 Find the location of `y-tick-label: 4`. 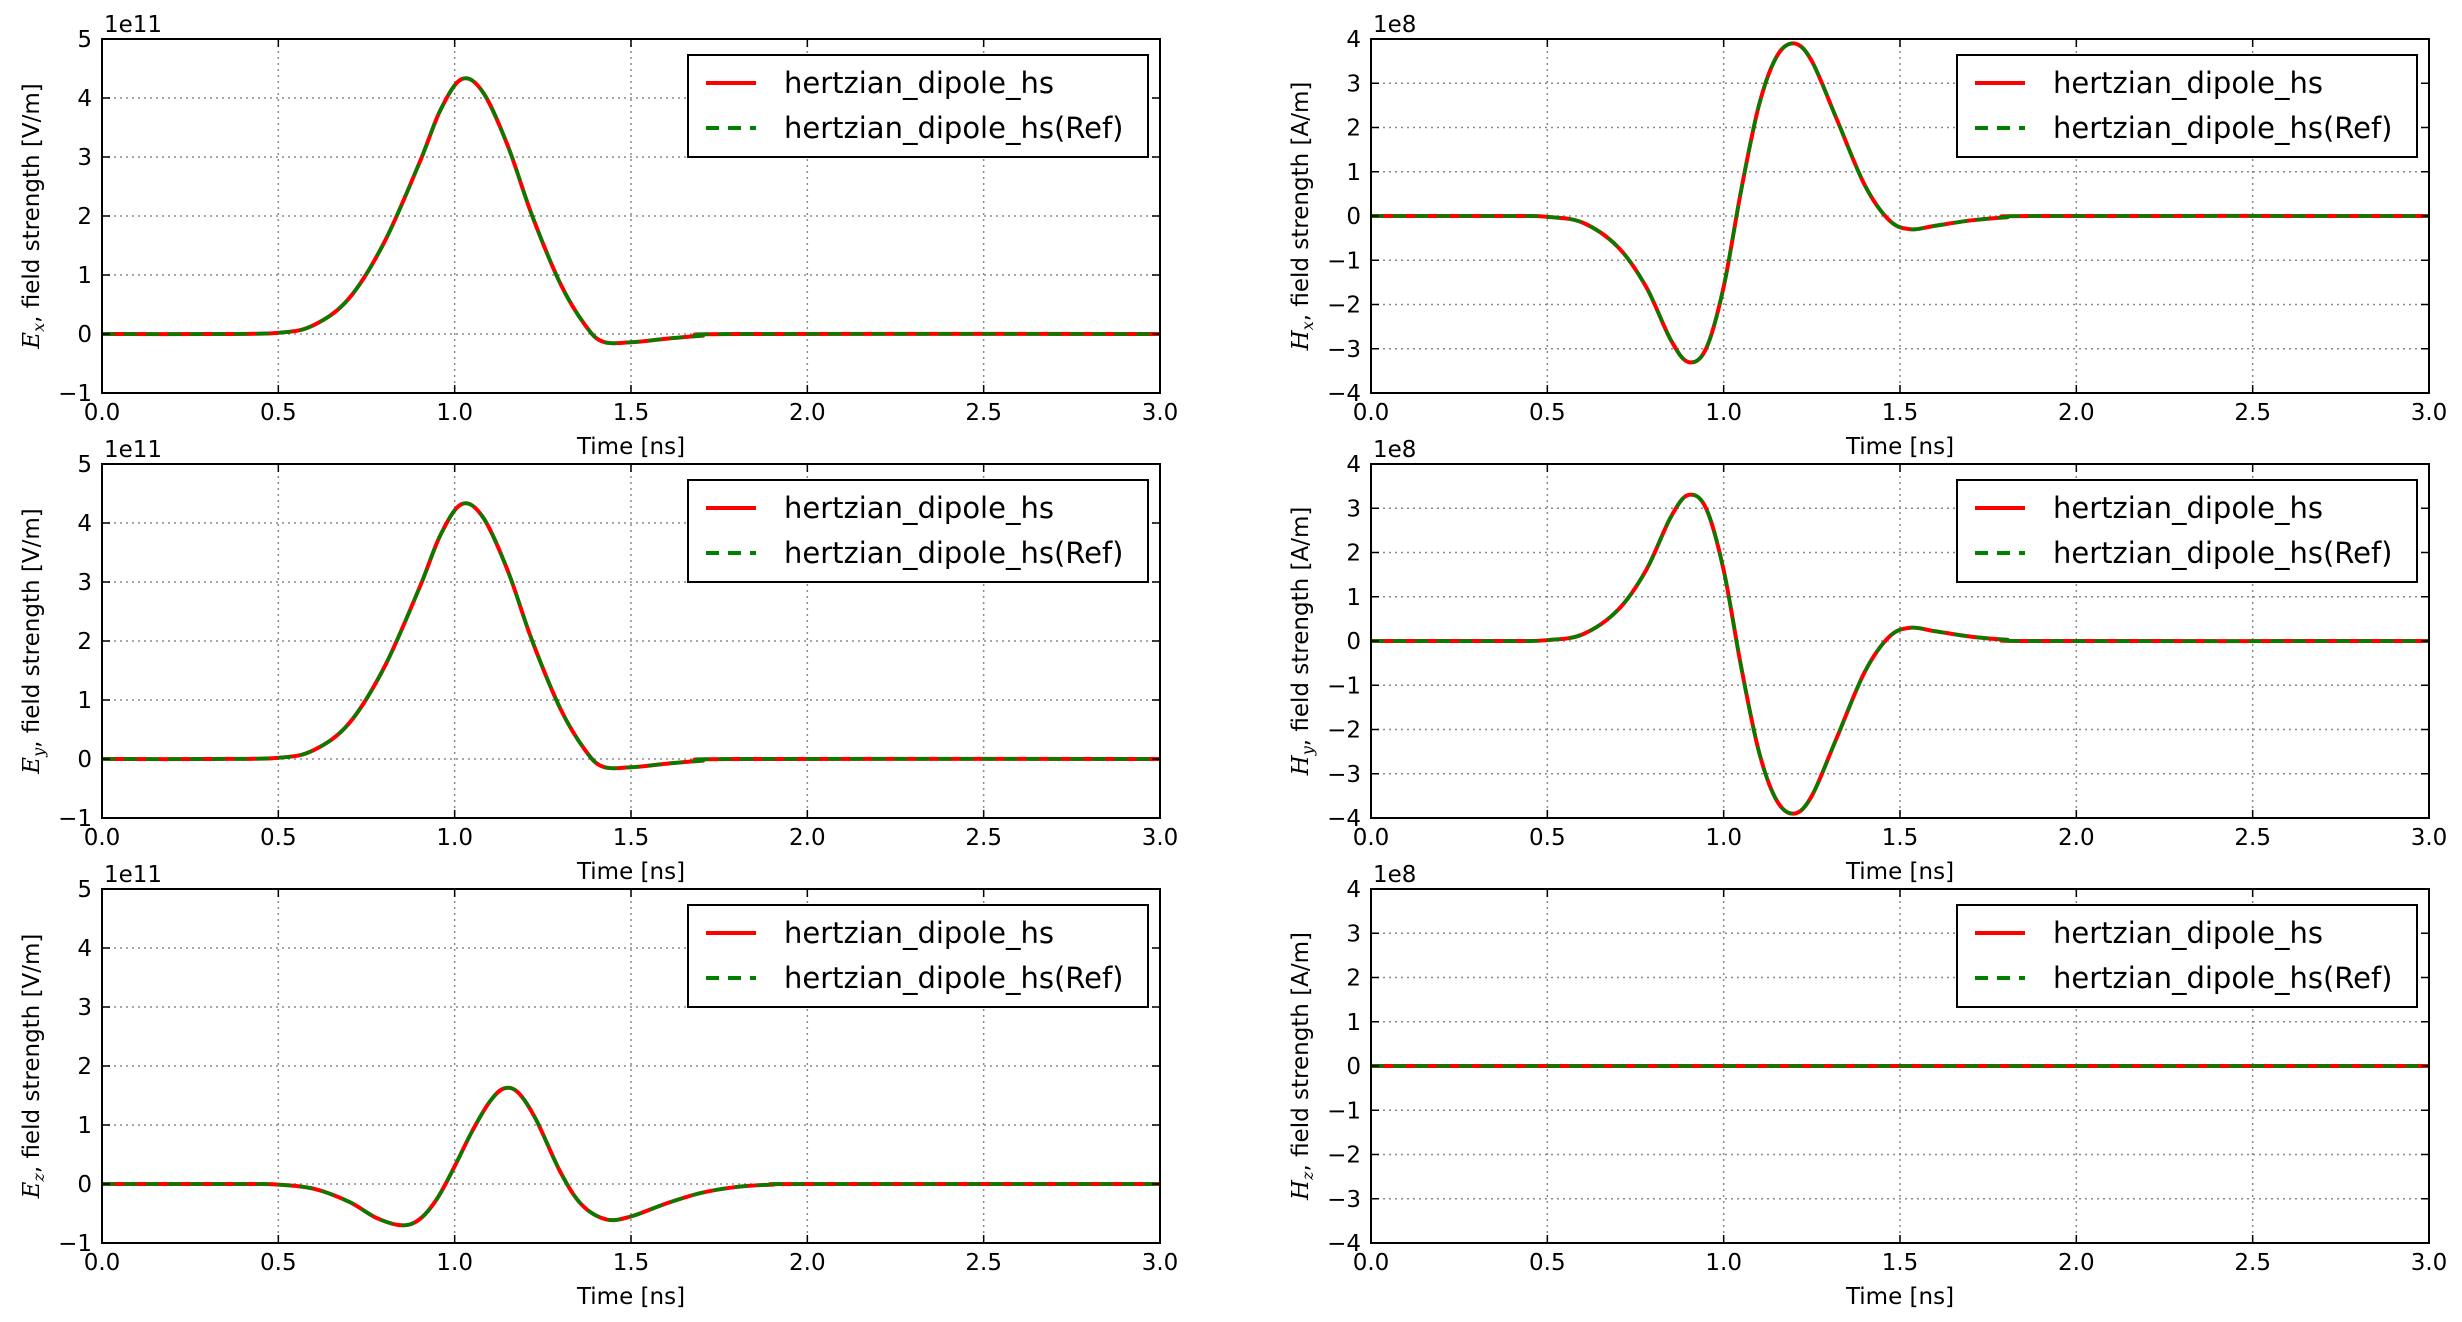

y-tick-label: 4 is located at coordinates (84, 949).